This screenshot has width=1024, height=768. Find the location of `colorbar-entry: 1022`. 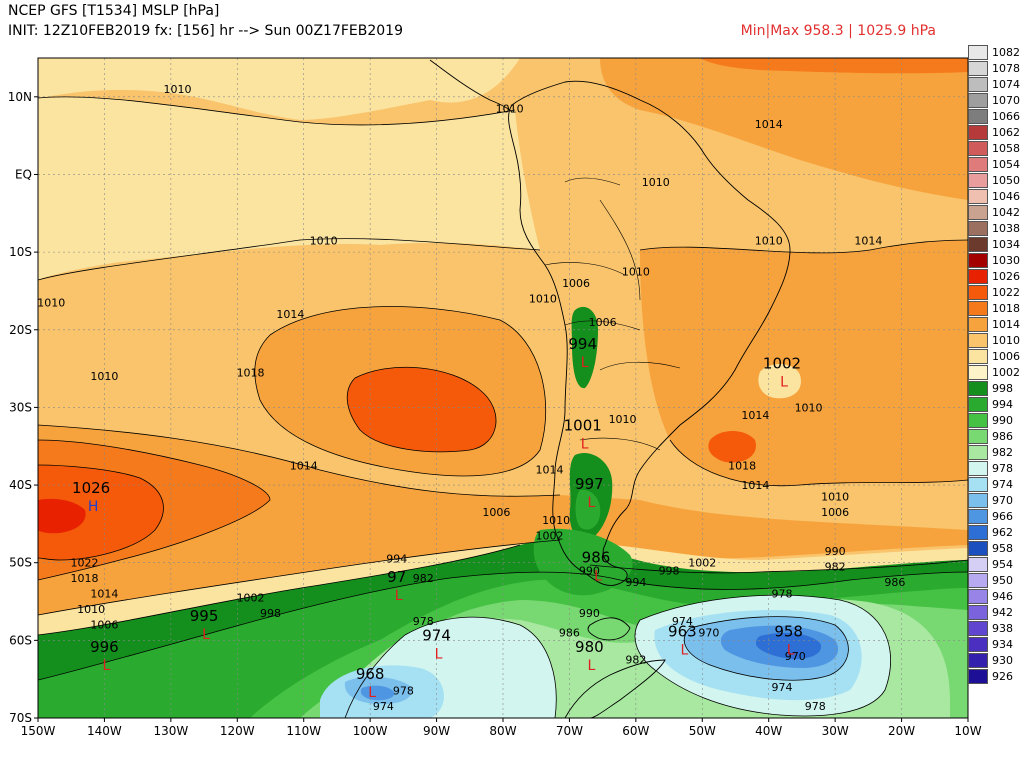

colorbar-entry: 1022 is located at coordinates (994, 292).